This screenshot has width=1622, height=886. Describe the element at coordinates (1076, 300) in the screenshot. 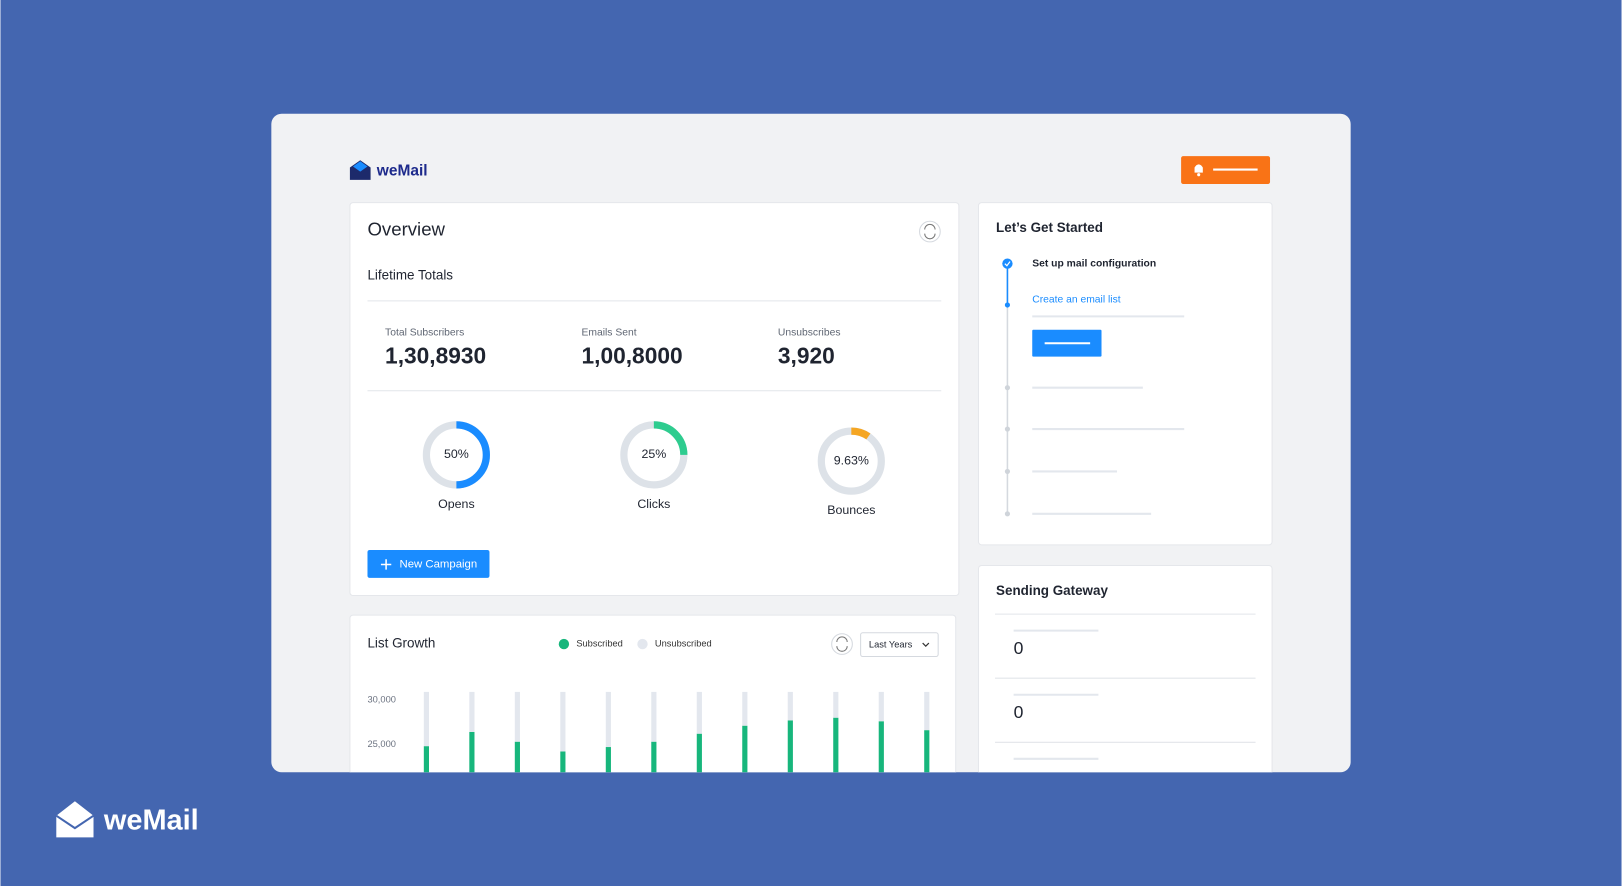

I see `step-link: Create an email list` at that location.